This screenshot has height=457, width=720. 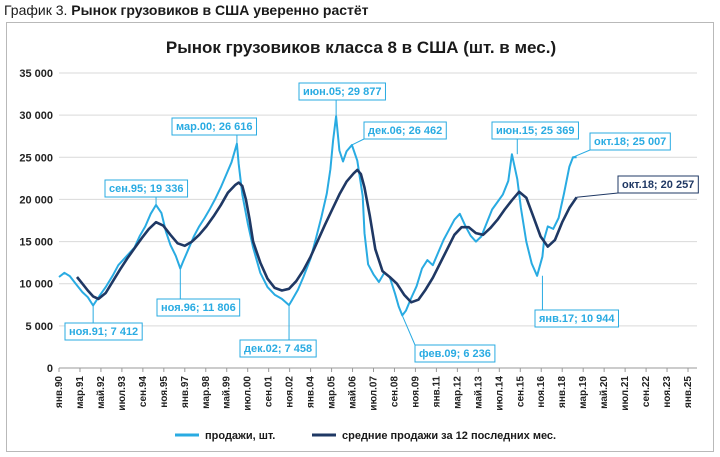 I want to click on data-label: ноя.91; 7 412, so click(x=103, y=323).